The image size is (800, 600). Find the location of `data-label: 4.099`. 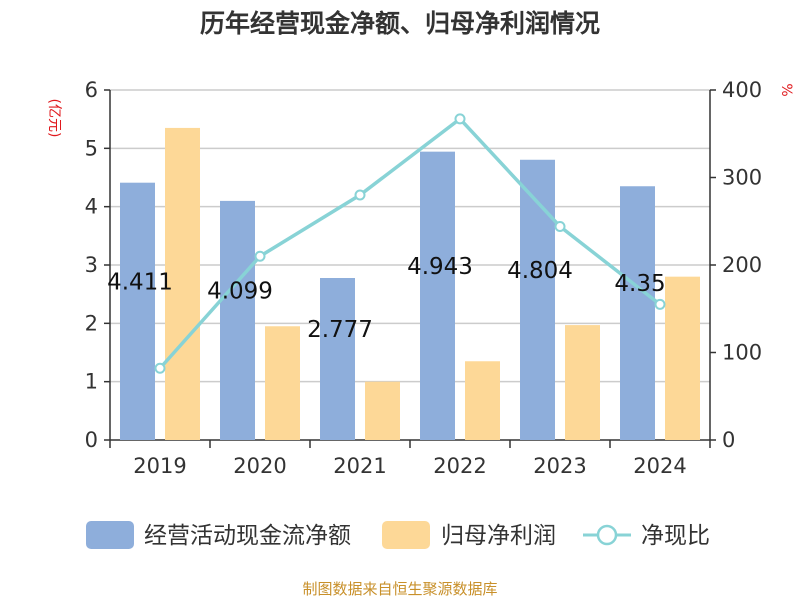

data-label: 4.099 is located at coordinates (240, 291).